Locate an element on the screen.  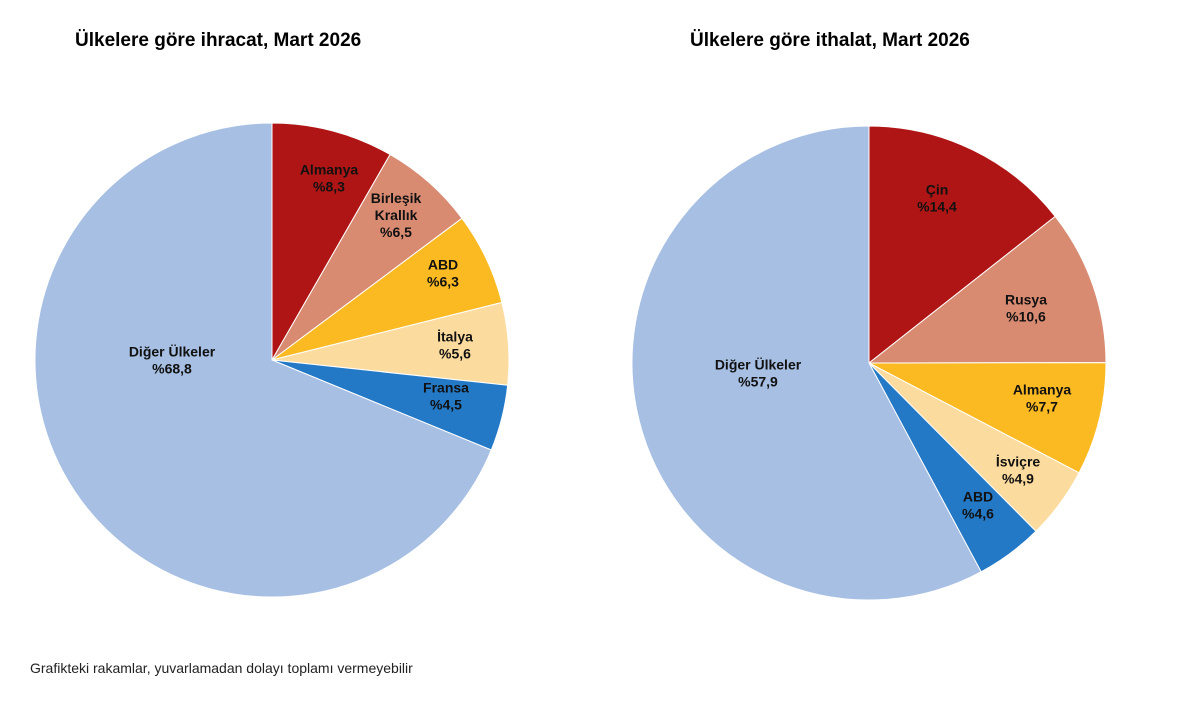
export-slice-name-1: Krallık is located at coordinates (396, 215).